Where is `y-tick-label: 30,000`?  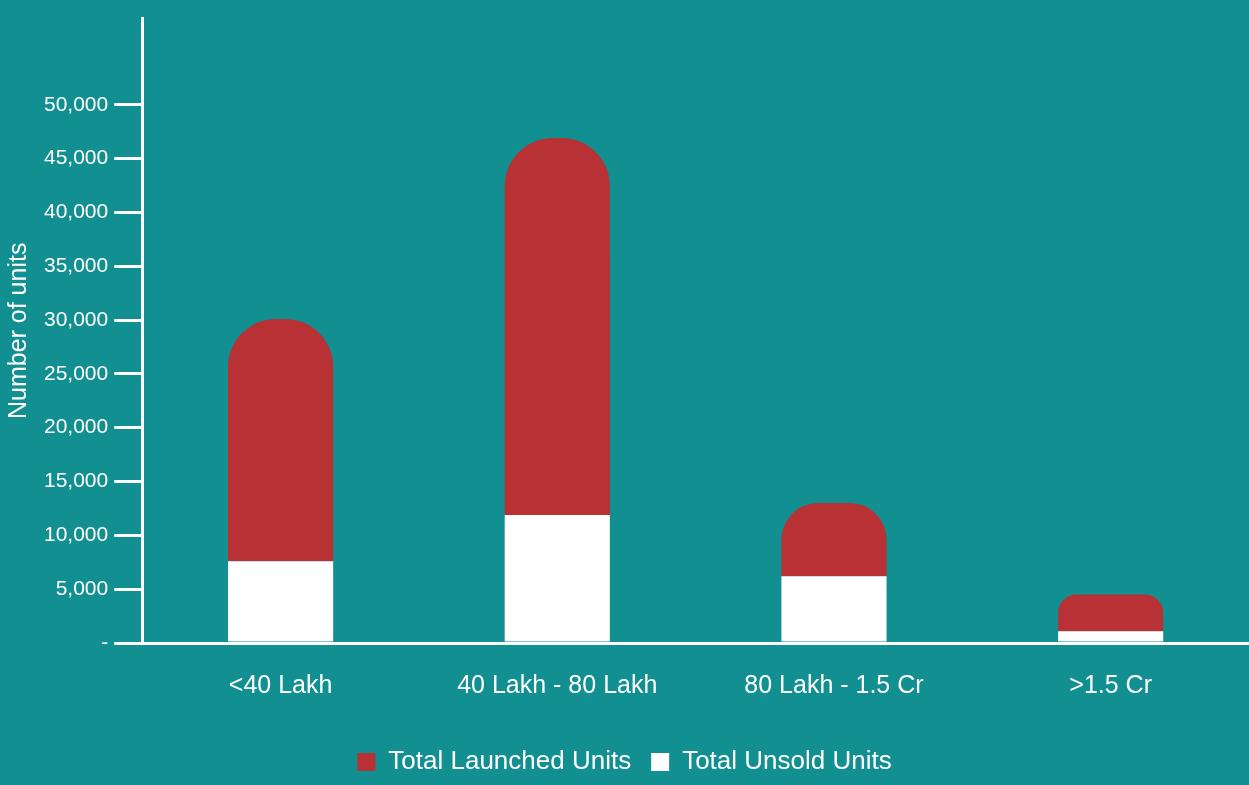
y-tick-label: 30,000 is located at coordinates (76, 318).